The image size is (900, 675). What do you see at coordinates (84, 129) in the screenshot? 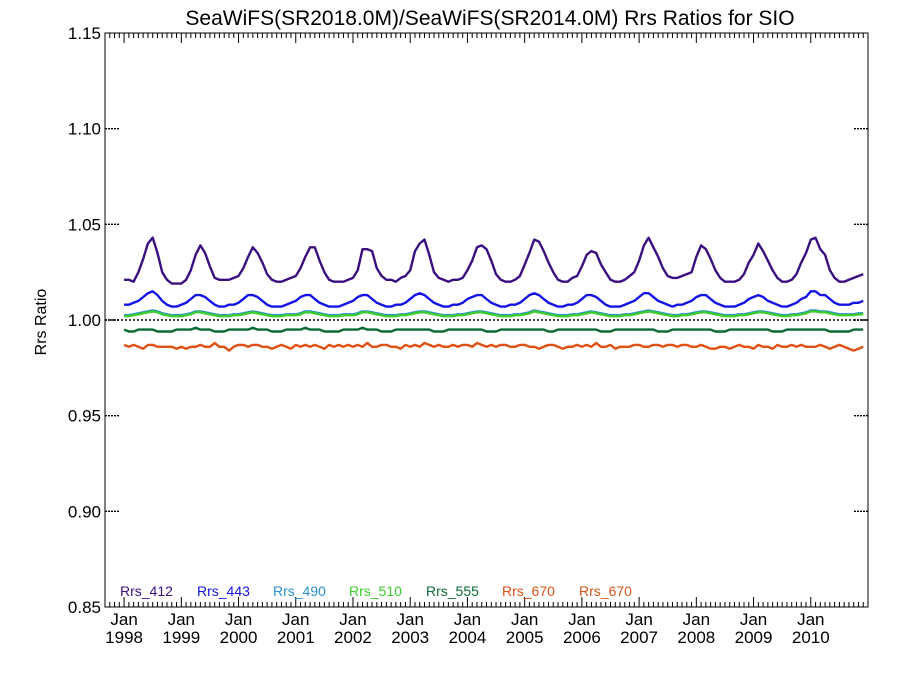
I see `y-tick-label: 1.10` at bounding box center [84, 129].